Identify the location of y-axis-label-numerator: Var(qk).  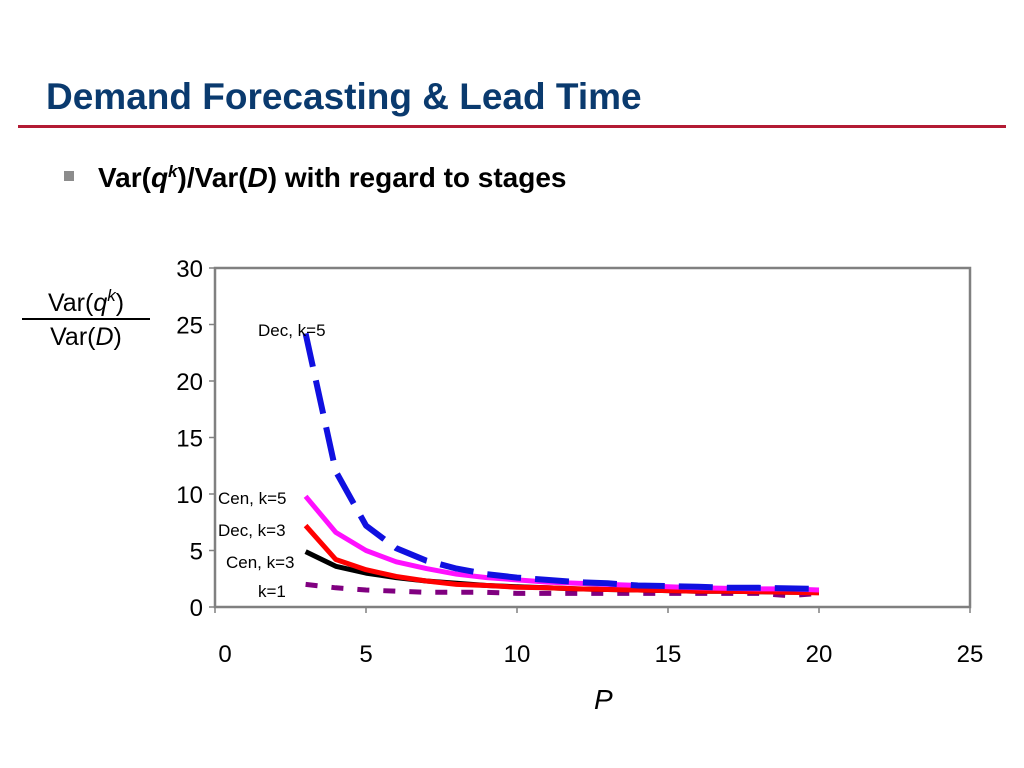
(86, 302).